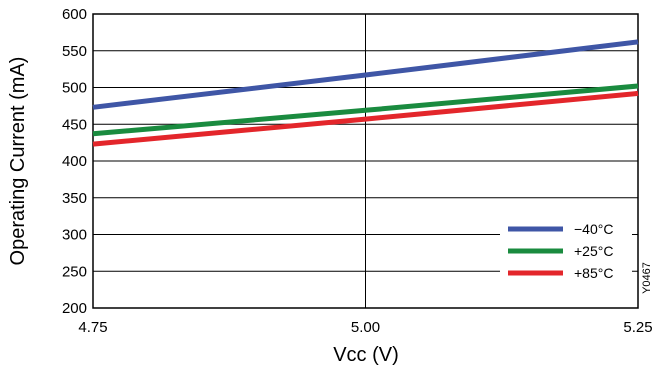 The image size is (655, 370). I want to click on legend-label: −40°C, so click(593, 229).